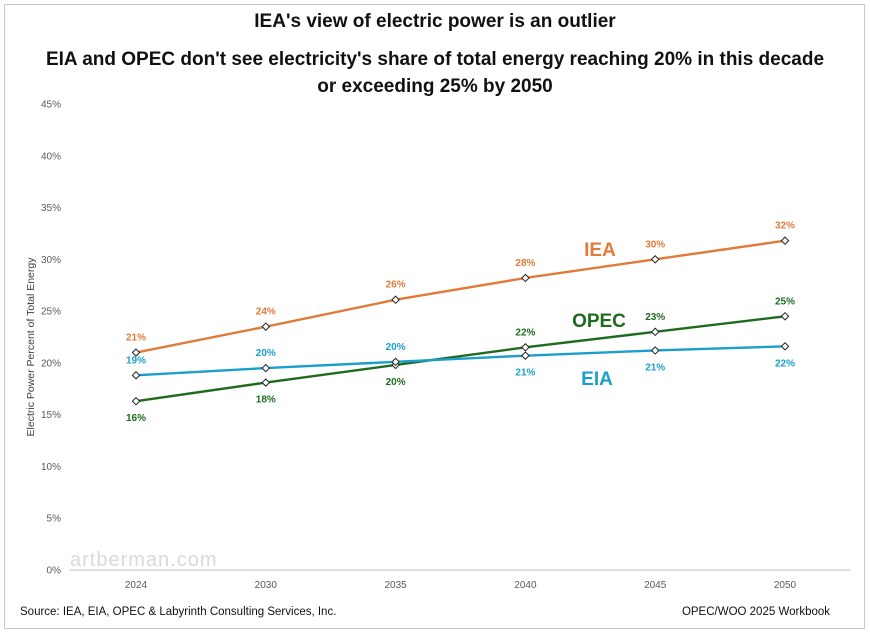  I want to click on iea-data-label: 21%, so click(136, 338).